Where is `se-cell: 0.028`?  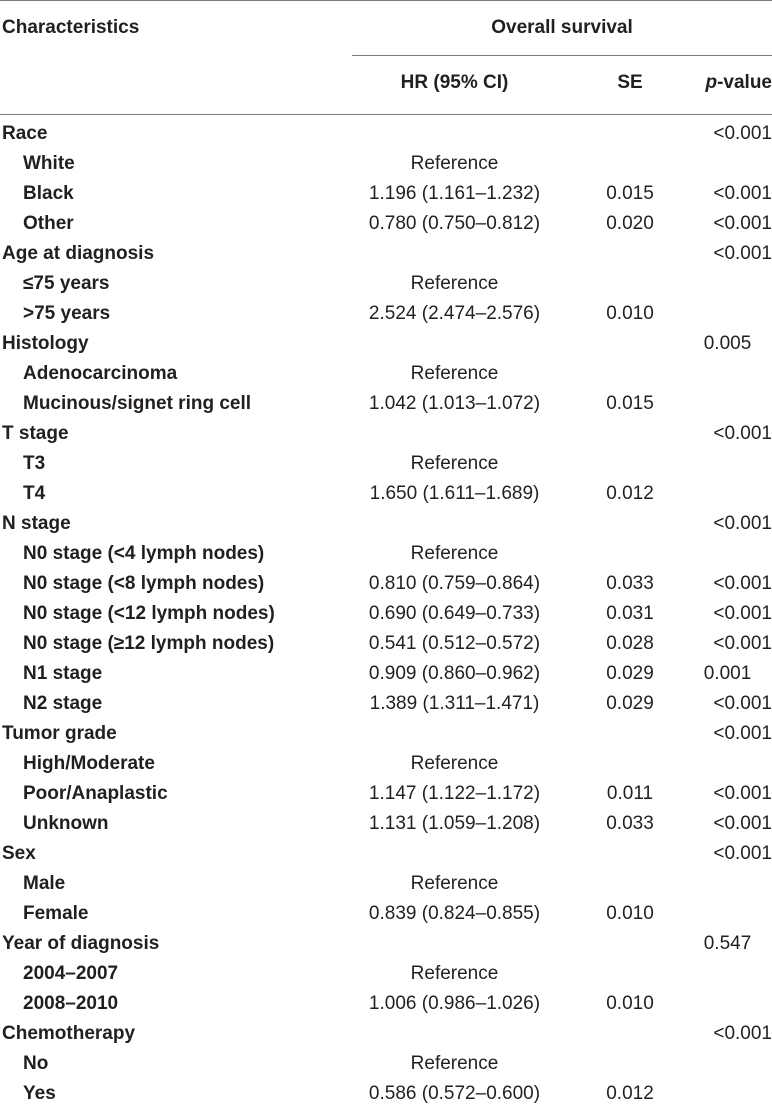 se-cell: 0.028 is located at coordinates (630, 643).